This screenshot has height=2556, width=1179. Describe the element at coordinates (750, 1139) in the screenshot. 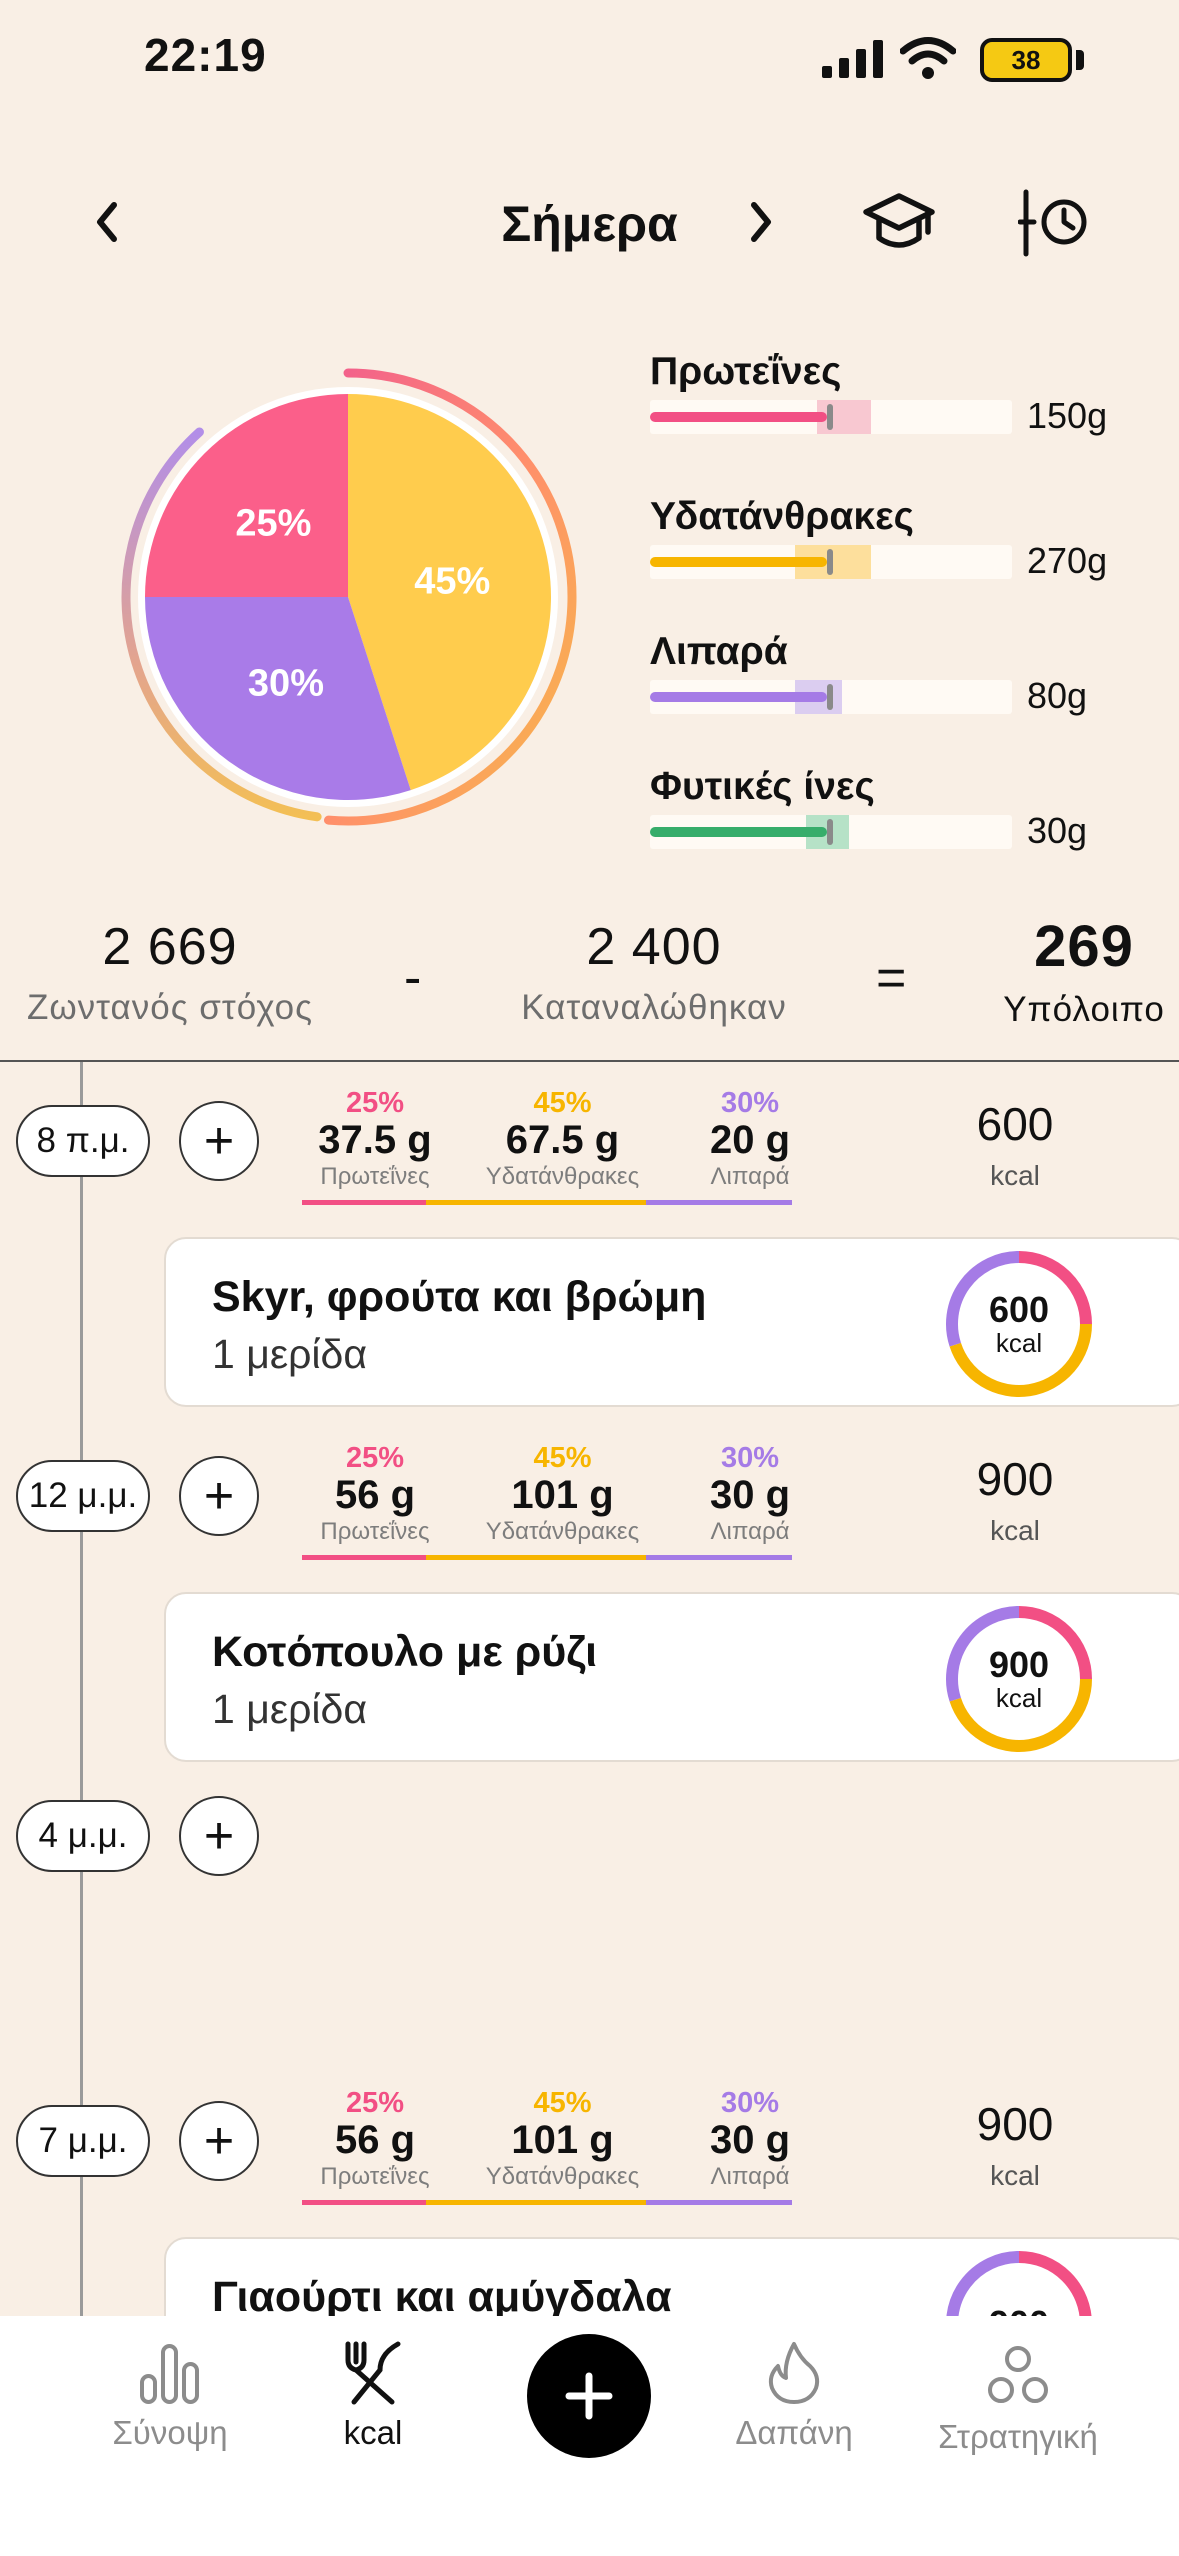

I see `fat-column: 30% 20 g Λιπαρά` at that location.